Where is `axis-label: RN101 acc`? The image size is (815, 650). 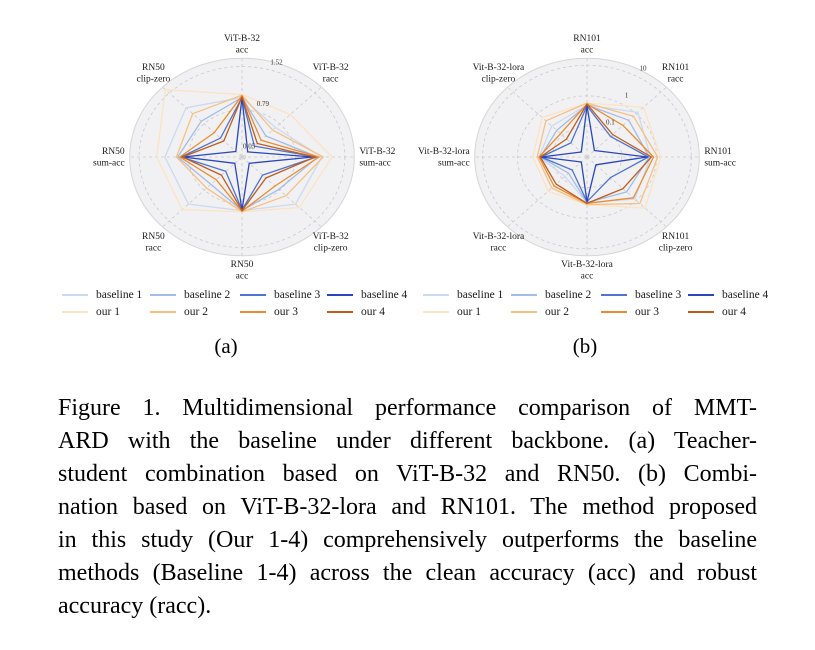 axis-label: RN101 acc is located at coordinates (587, 45).